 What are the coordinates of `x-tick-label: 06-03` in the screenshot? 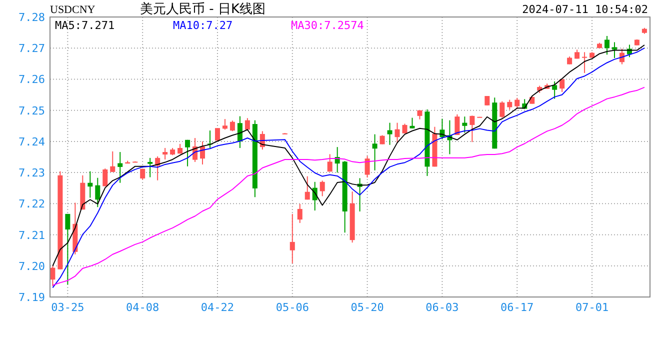 It's located at (442, 307).